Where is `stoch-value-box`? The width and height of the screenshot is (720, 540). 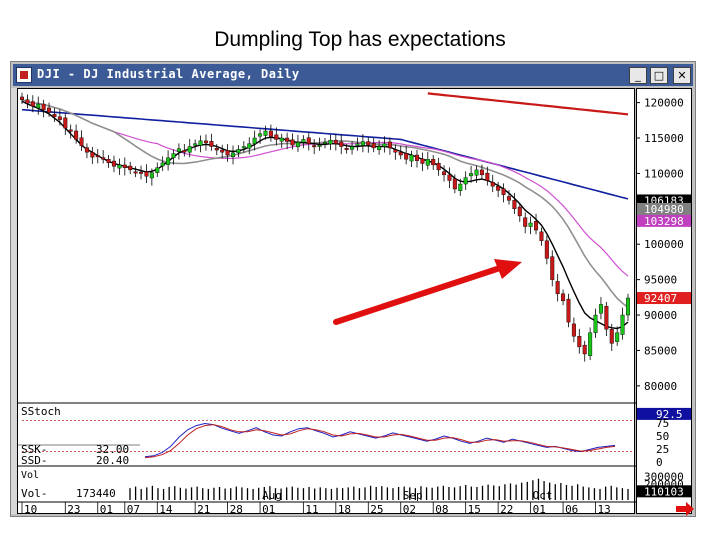 stoch-value-box is located at coordinates (664, 413).